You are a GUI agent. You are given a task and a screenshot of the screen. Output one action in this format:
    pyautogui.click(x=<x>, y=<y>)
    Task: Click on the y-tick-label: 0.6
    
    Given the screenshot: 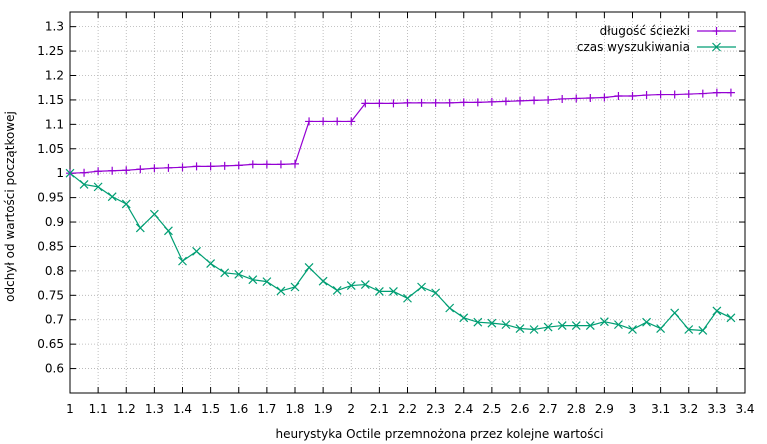 What is the action you would take?
    pyautogui.click(x=54, y=369)
    